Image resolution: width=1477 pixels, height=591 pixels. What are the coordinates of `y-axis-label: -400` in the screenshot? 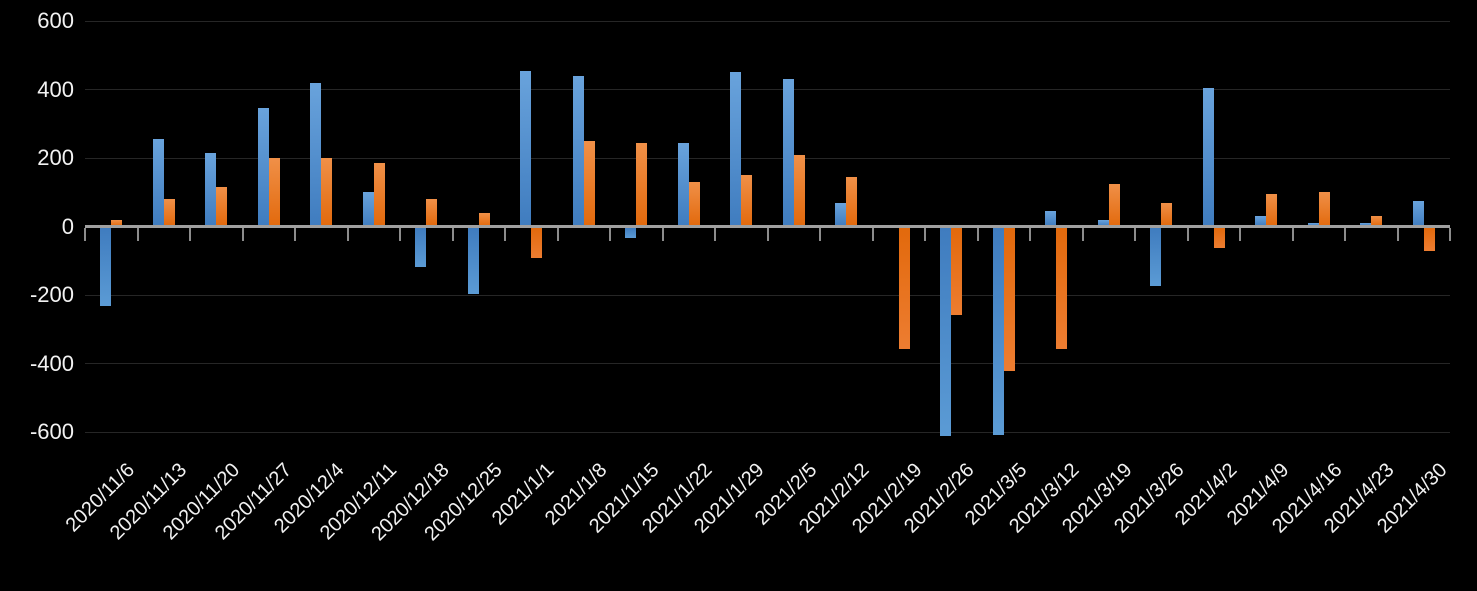 It's located at (51, 363).